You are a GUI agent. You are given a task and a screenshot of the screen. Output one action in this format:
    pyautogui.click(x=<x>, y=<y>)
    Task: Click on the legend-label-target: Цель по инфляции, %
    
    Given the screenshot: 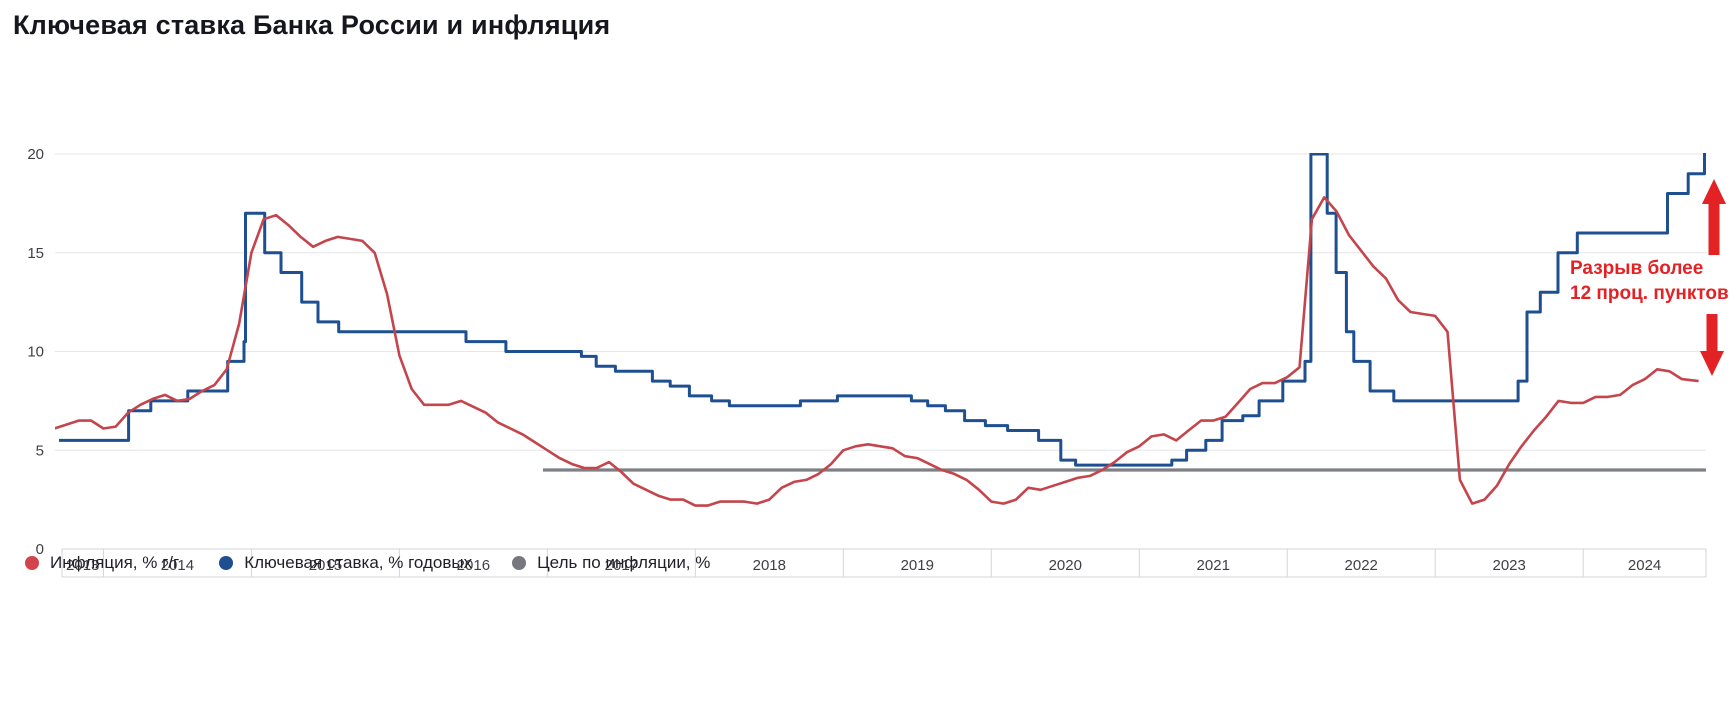 What is the action you would take?
    pyautogui.click(x=624, y=562)
    